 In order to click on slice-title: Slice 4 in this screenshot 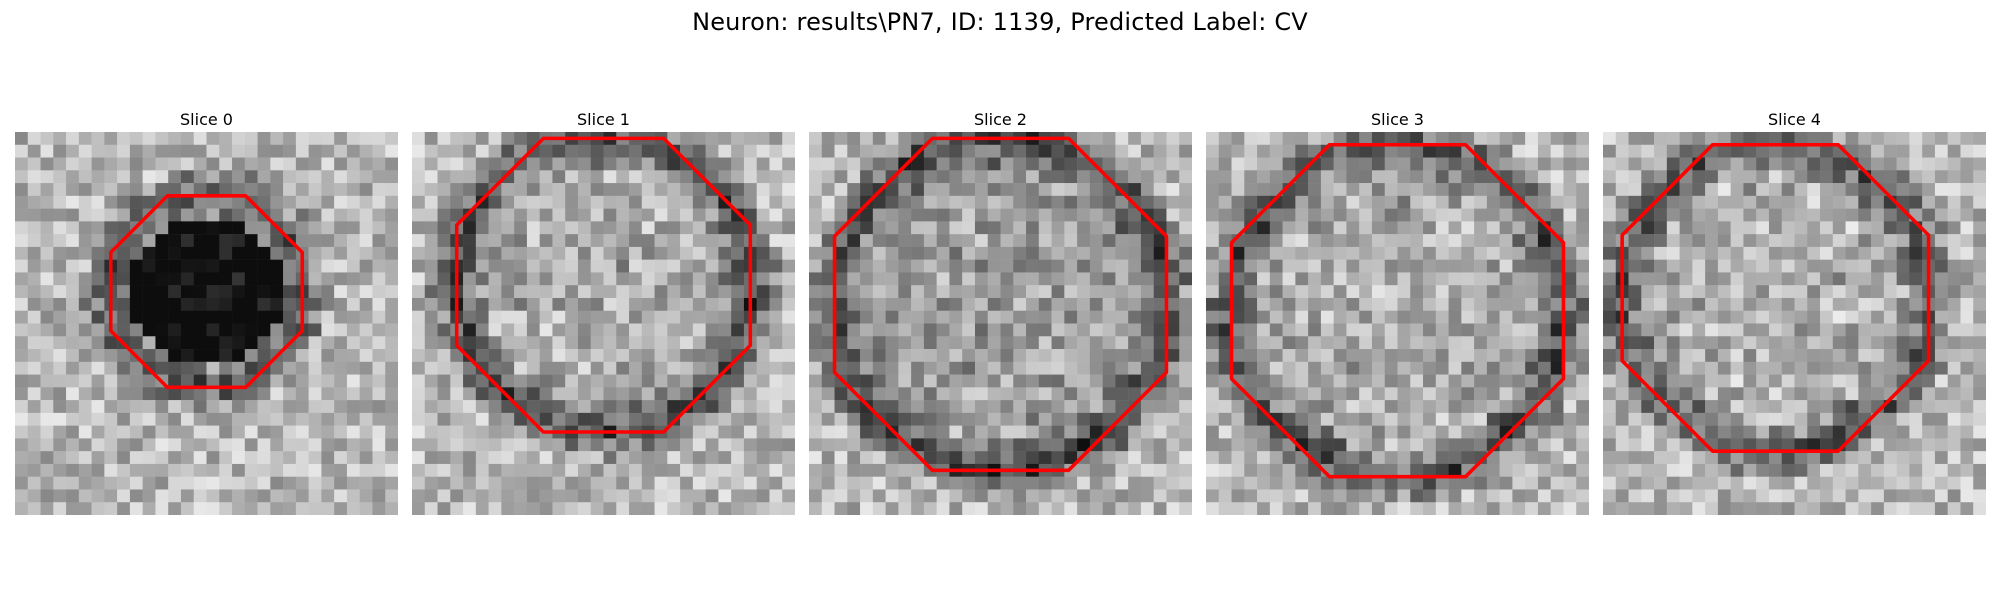, I will do `click(1794, 119)`.